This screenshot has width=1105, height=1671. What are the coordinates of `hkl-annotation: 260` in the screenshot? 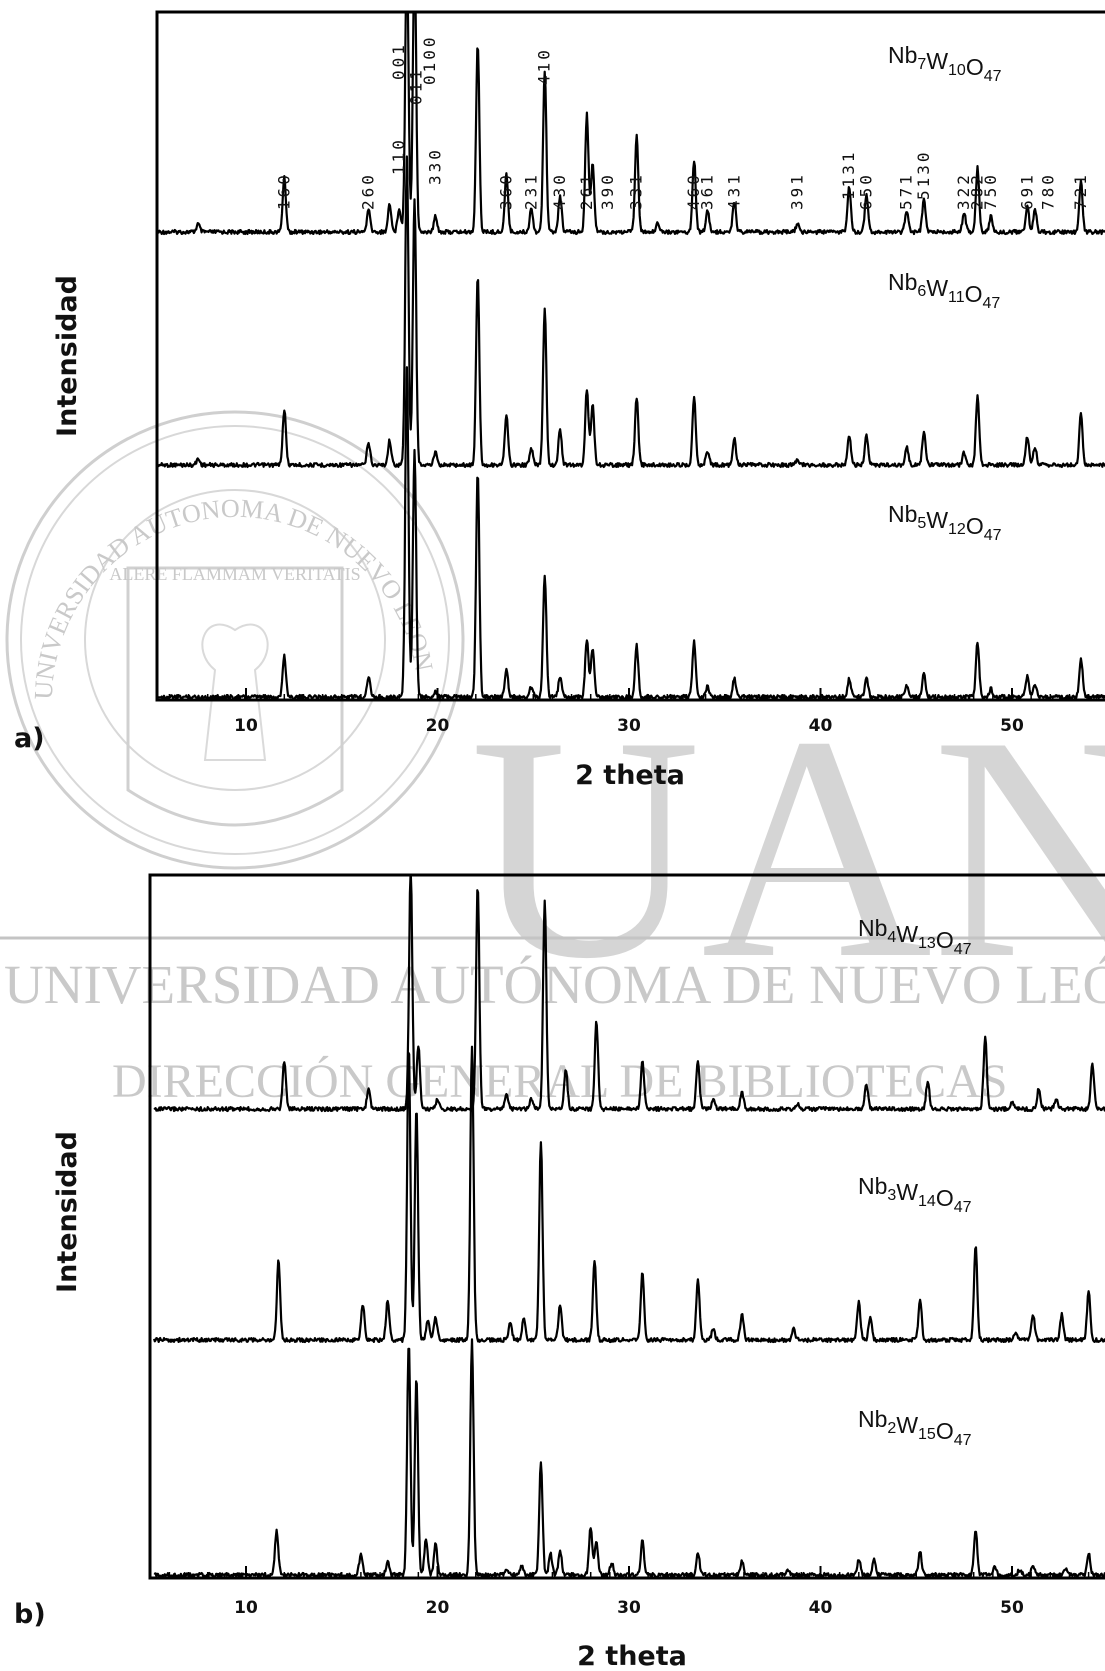 It's located at (368, 191).